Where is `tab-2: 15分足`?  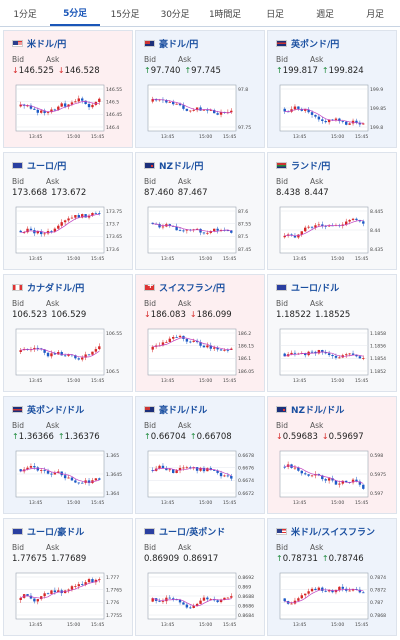 tab-2: 15分足 is located at coordinates (125, 14).